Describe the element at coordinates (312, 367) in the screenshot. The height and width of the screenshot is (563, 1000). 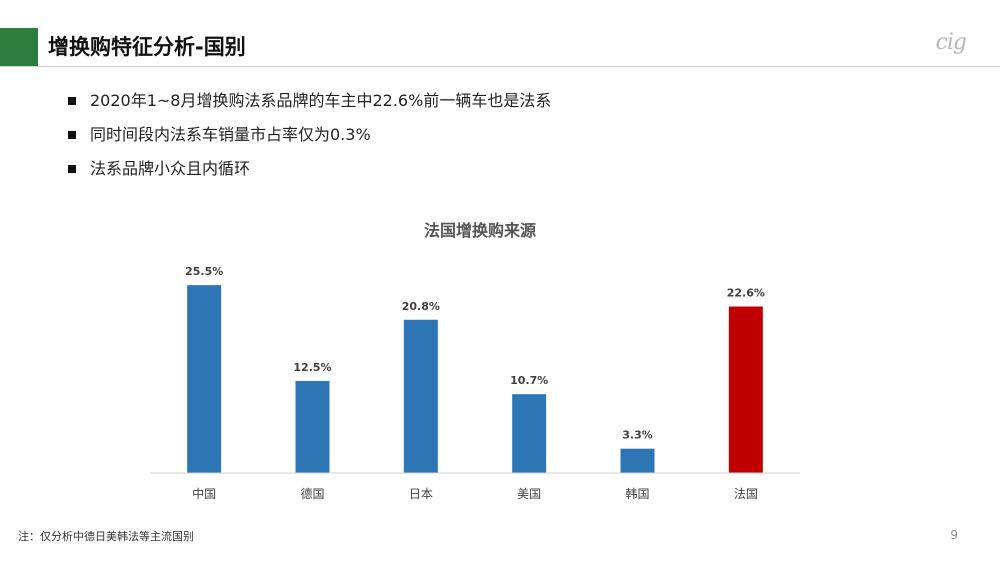
I see `data-label: 12.5%` at that location.